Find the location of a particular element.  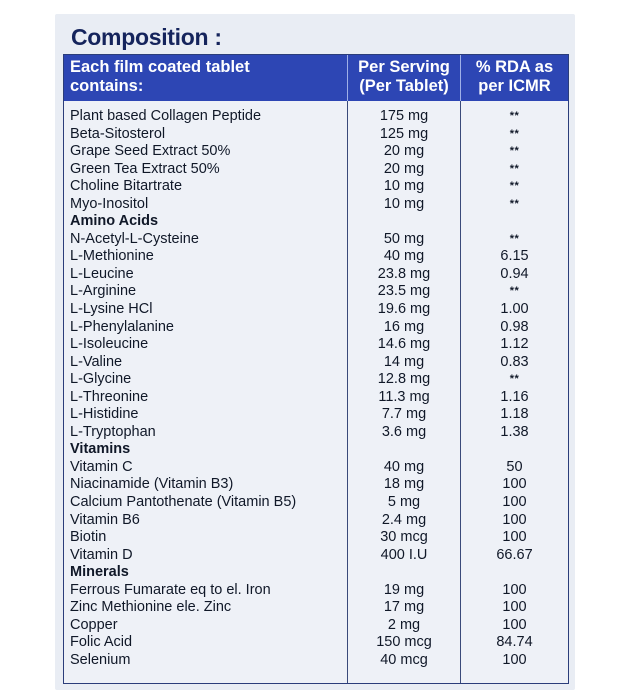

ingredient-amount: 7.7 mg is located at coordinates (404, 414).